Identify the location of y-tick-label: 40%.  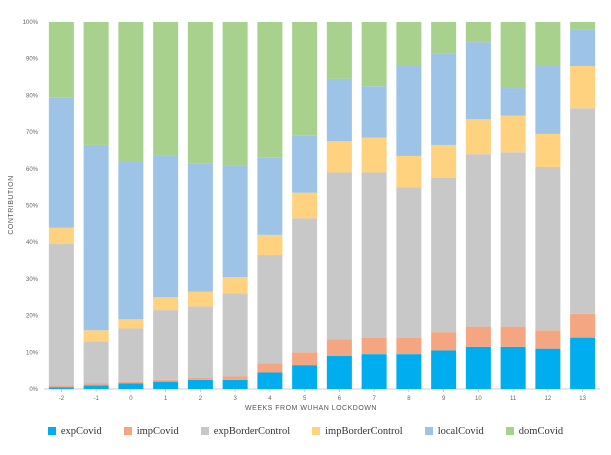
(32, 243).